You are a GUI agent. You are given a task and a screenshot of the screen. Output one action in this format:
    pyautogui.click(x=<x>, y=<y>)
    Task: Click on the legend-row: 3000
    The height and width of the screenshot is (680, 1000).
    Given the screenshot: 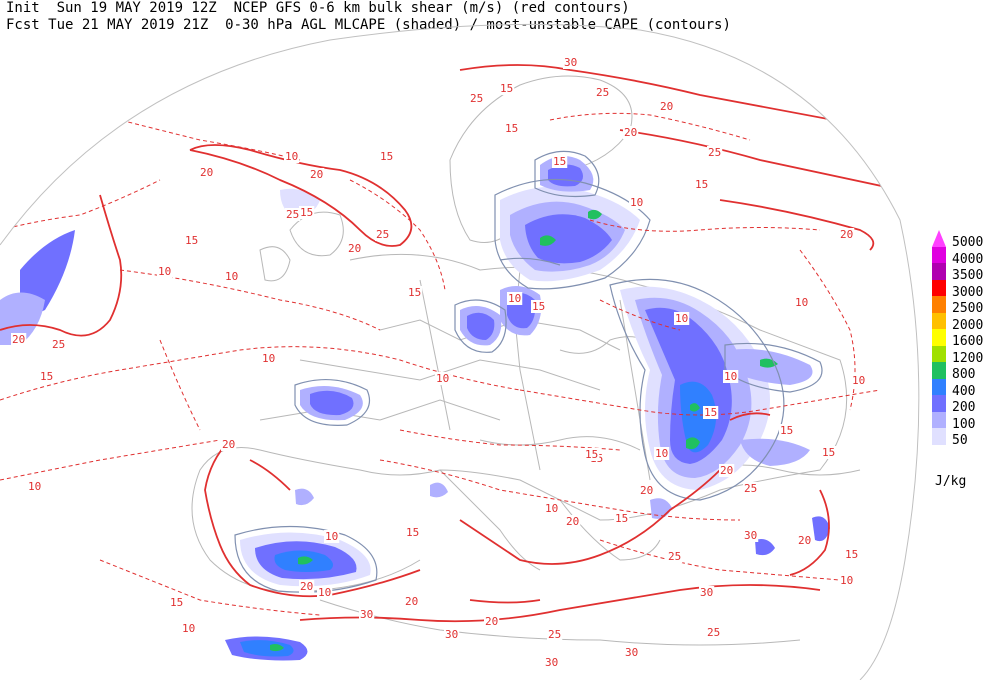 What is the action you would take?
    pyautogui.click(x=963, y=291)
    